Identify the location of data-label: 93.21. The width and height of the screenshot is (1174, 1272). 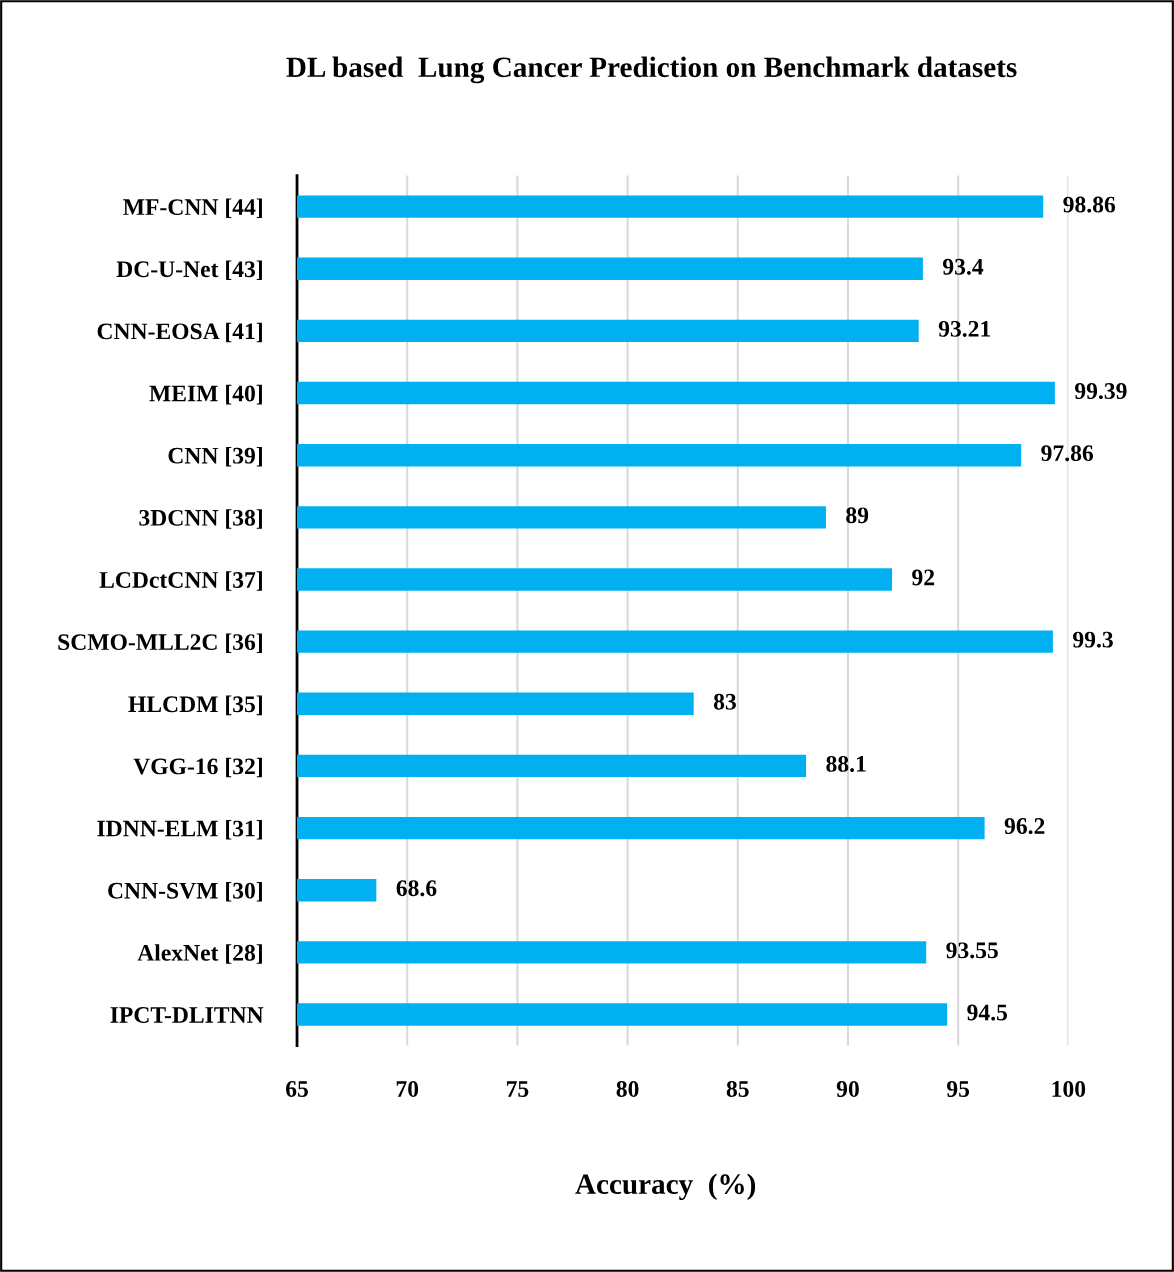
(964, 328).